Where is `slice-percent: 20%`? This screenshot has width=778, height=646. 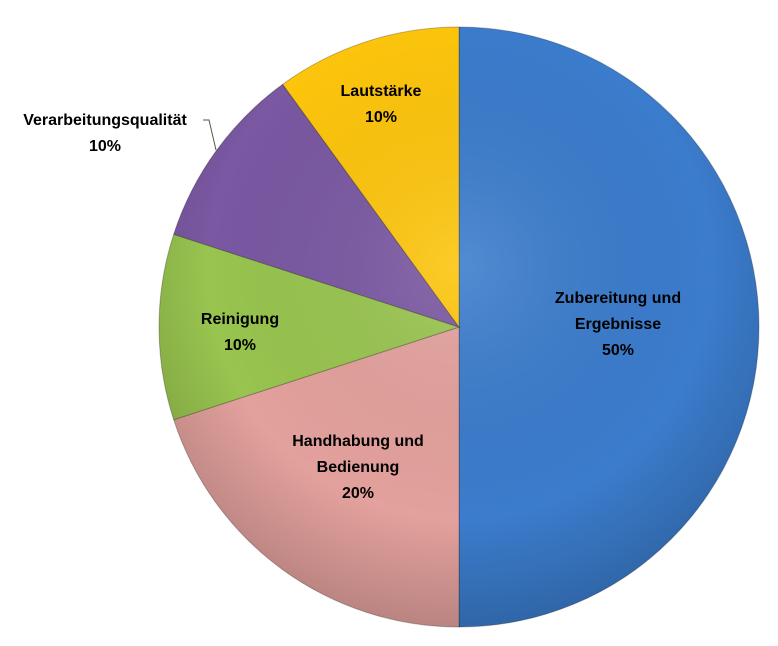 slice-percent: 20% is located at coordinates (358, 493).